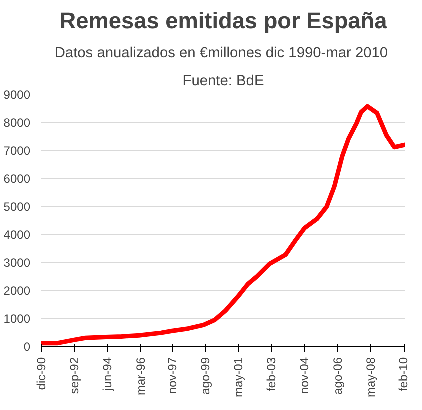 Image resolution: width=422 pixels, height=410 pixels. I want to click on x-tick-label: ago-99, so click(205, 376).